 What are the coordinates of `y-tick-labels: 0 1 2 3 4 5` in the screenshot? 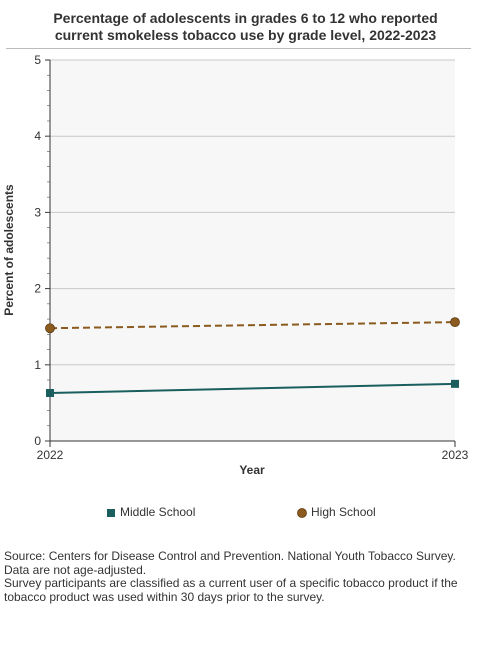 It's located at (37, 250).